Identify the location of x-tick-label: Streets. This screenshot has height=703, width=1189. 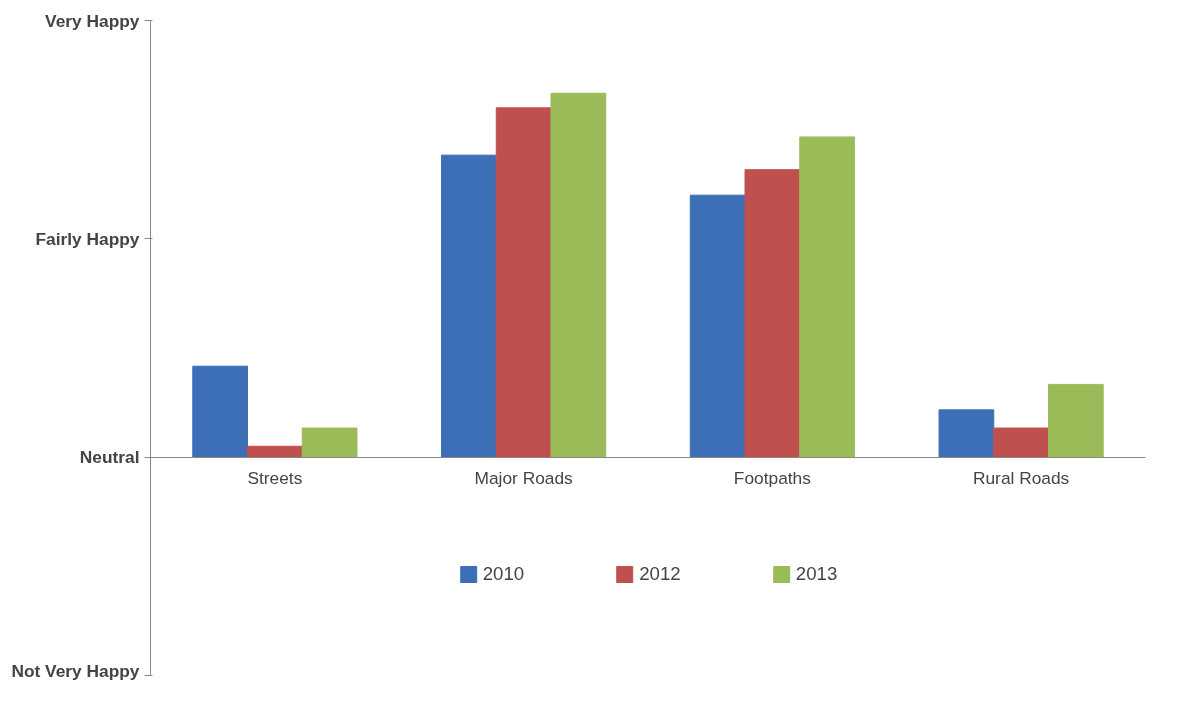
(275, 478).